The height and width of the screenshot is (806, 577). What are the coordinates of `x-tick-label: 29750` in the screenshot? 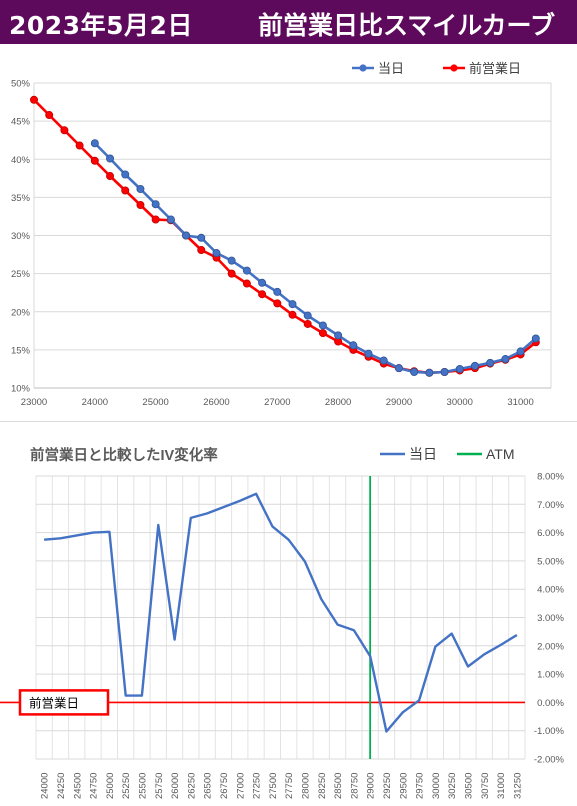 It's located at (420, 786).